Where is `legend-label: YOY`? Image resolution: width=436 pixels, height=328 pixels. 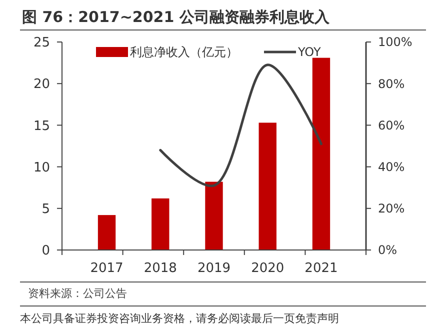
legend-label: YOY is located at coordinates (309, 52).